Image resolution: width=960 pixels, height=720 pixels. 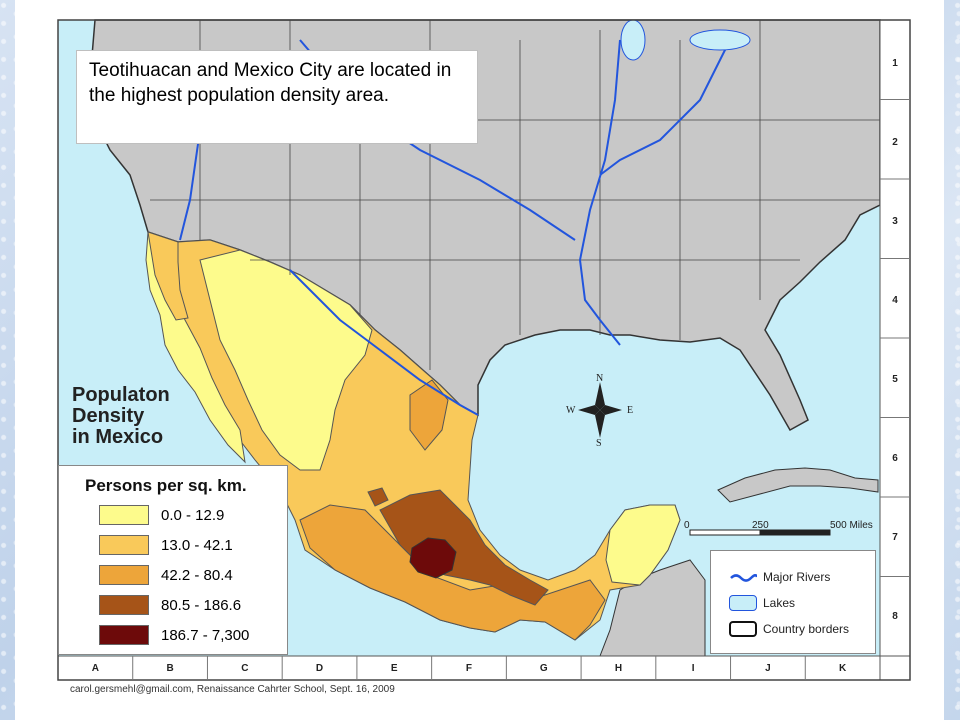 I want to click on compass-n: N, so click(x=599, y=378).